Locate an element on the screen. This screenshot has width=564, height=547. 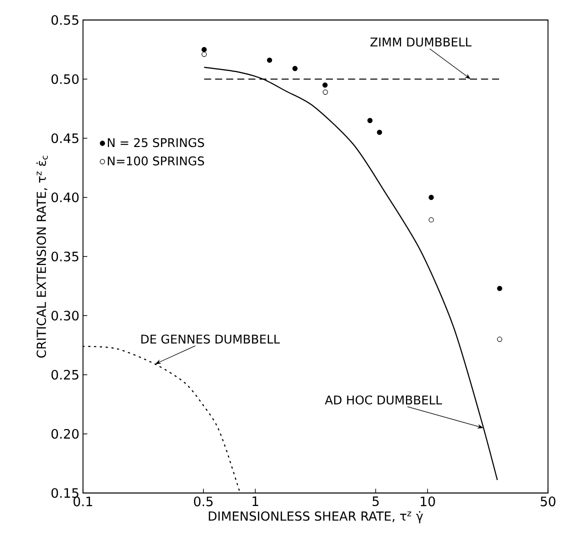
annotation: AD HOC DUMBBELL is located at coordinates (383, 399).